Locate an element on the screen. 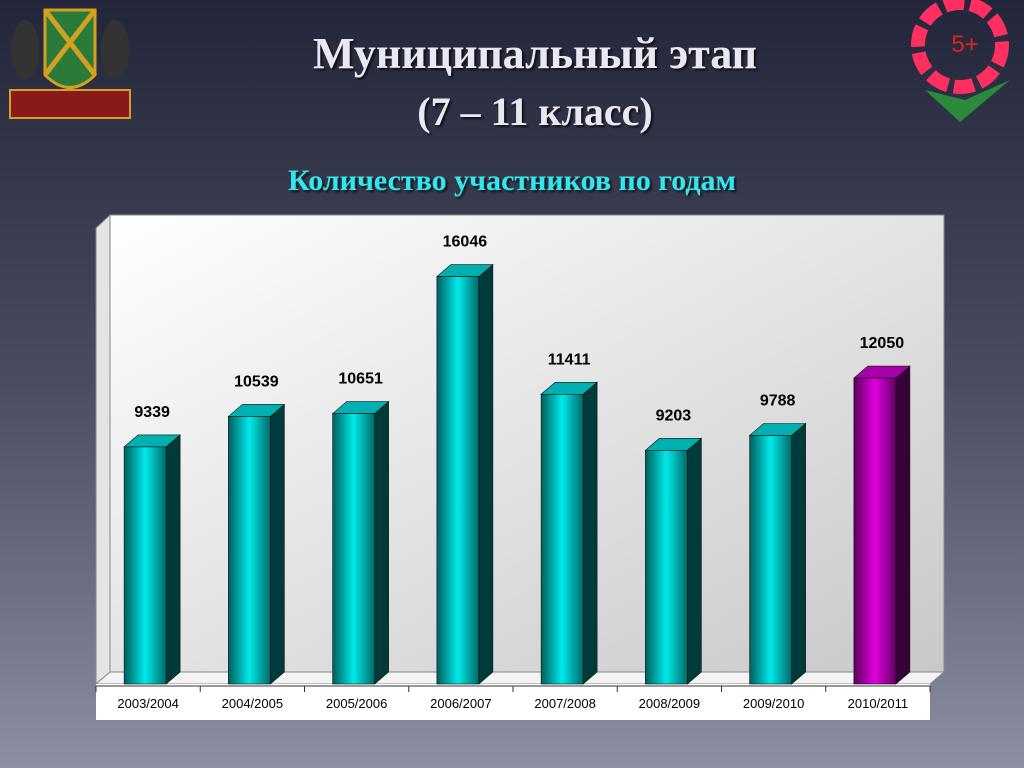 This screenshot has height=768, width=1024. x-tick-label: 2003/2004 is located at coordinates (147, 703).